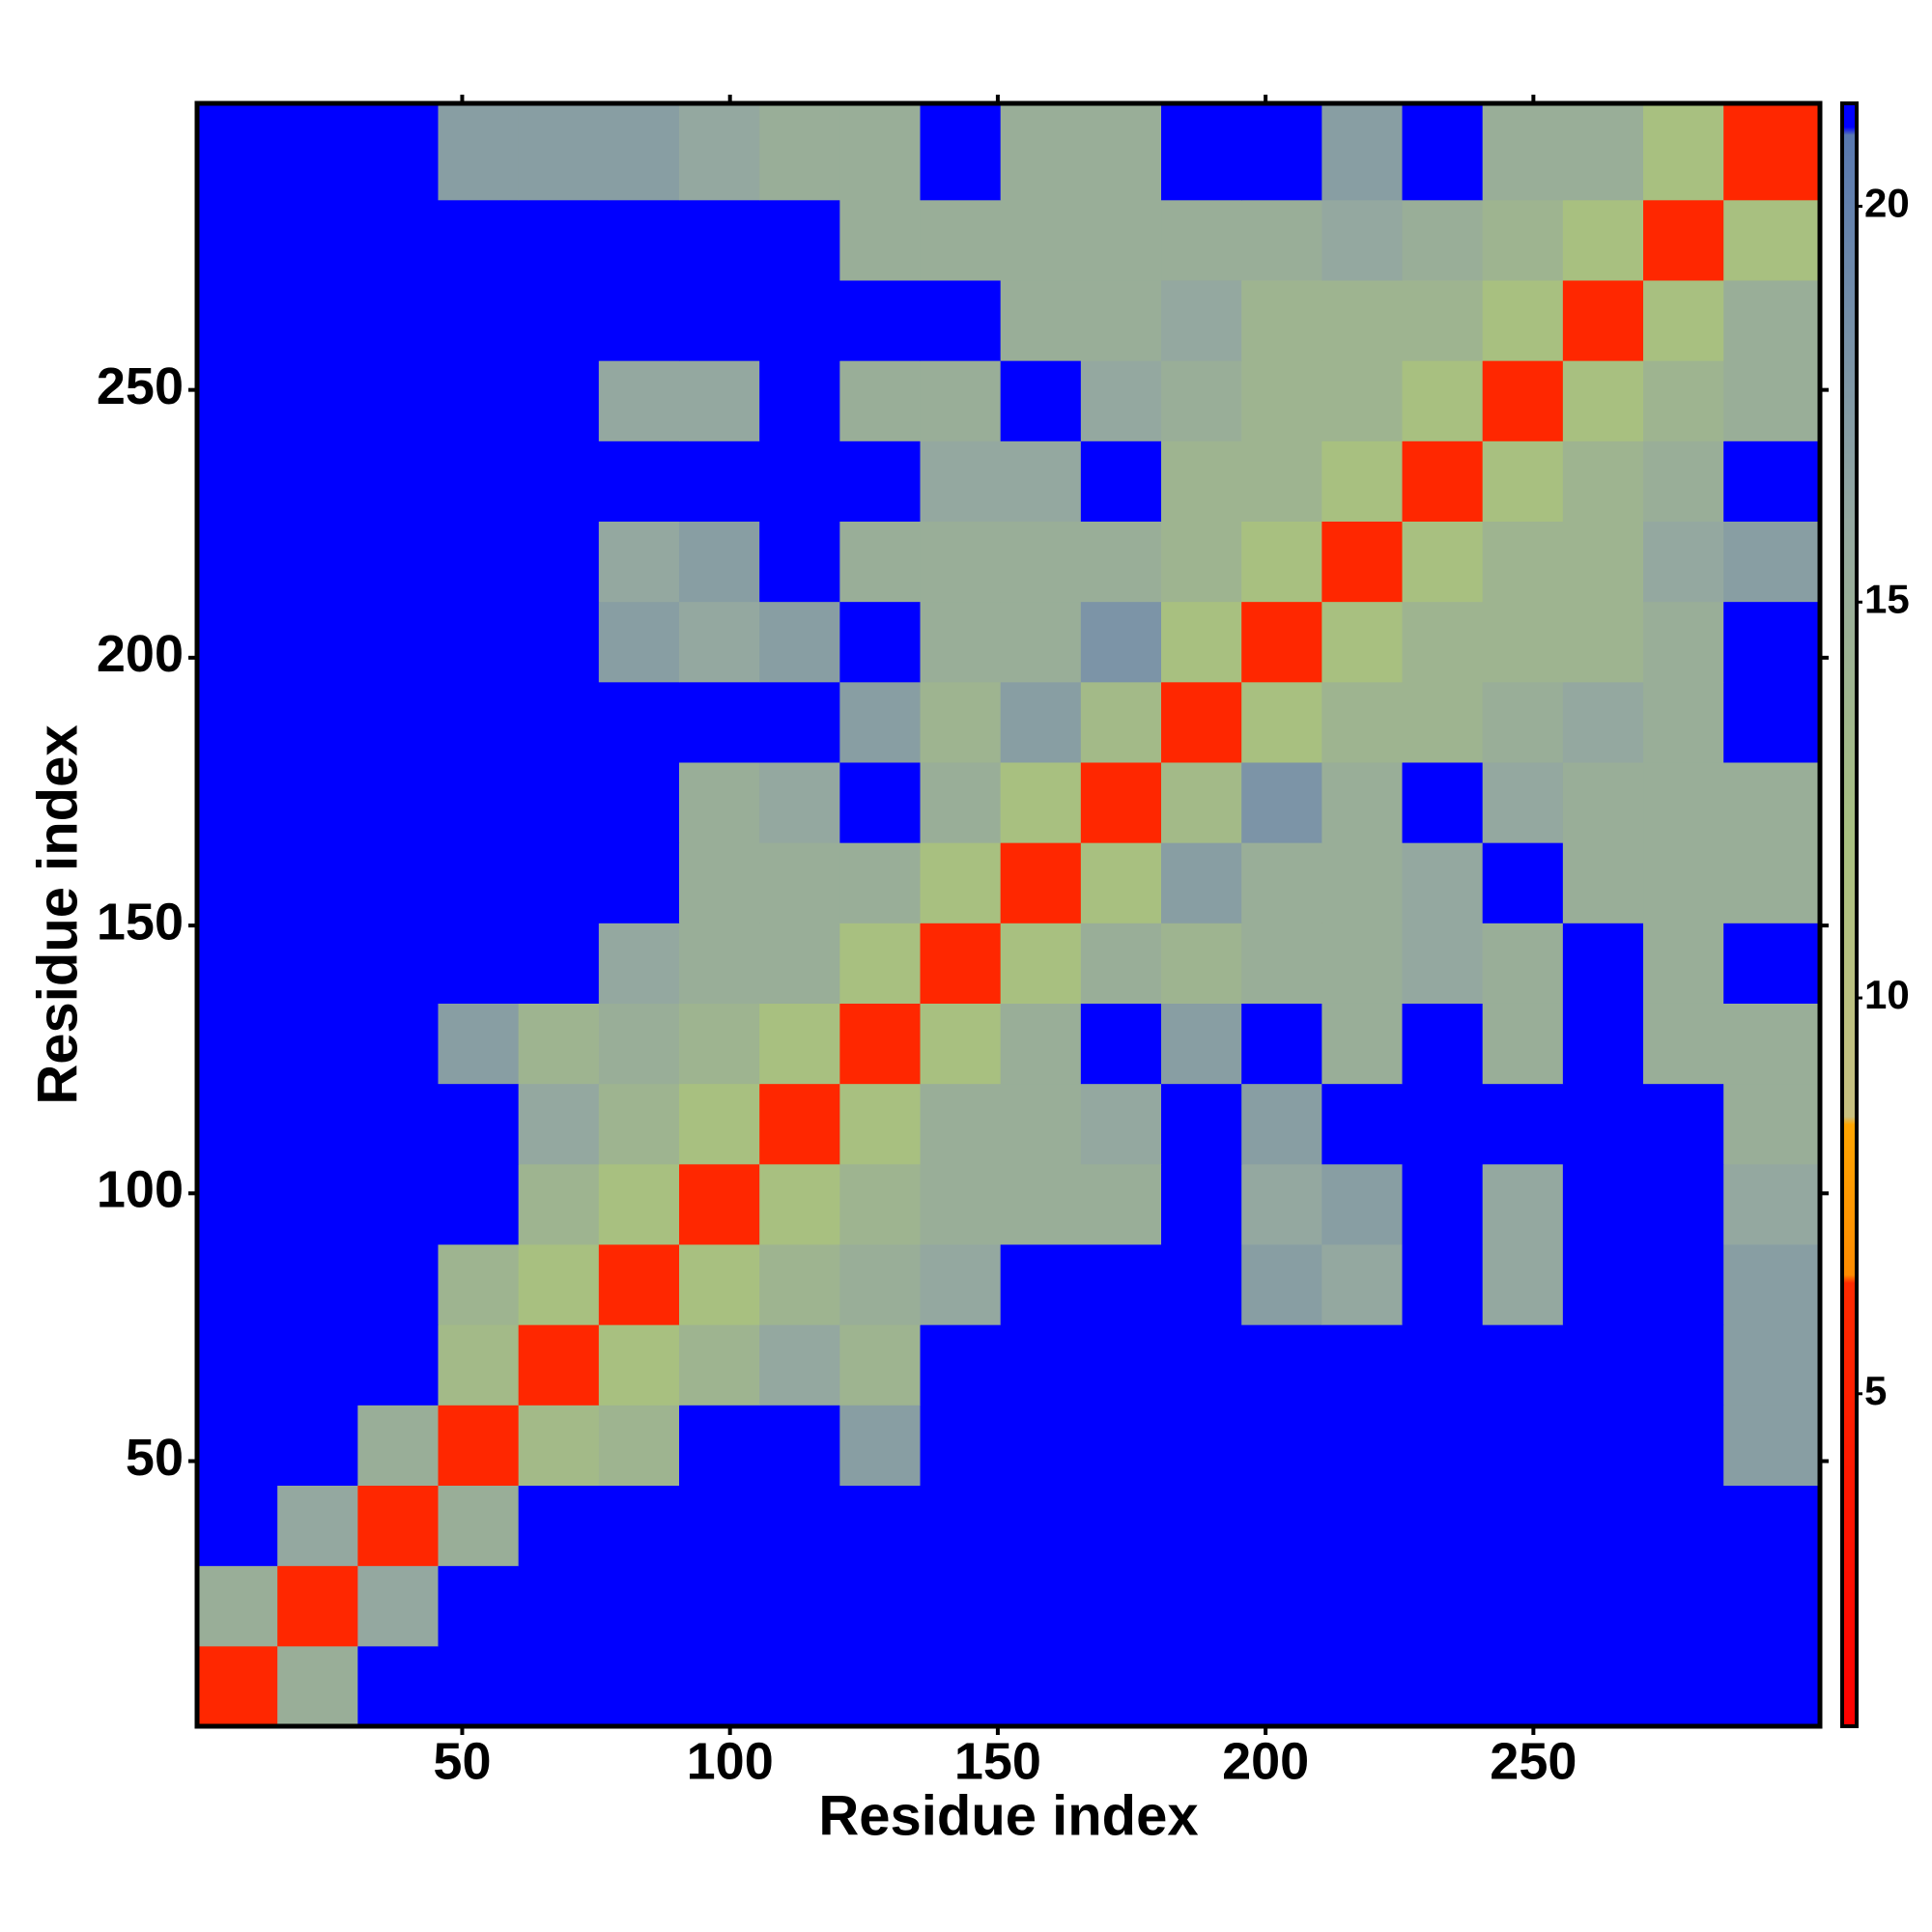 The width and height of the screenshot is (1932, 1932). What do you see at coordinates (1849, 914) in the screenshot?
I see `colorbar` at bounding box center [1849, 914].